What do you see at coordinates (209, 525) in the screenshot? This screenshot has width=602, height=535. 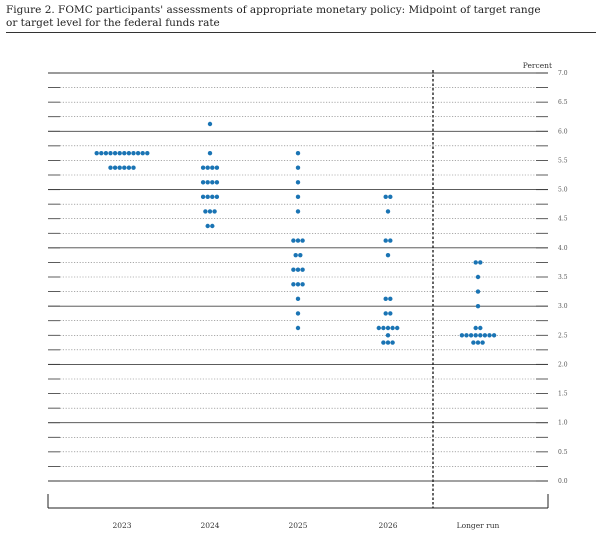 I see `x-category-label: 2024` at bounding box center [209, 525].